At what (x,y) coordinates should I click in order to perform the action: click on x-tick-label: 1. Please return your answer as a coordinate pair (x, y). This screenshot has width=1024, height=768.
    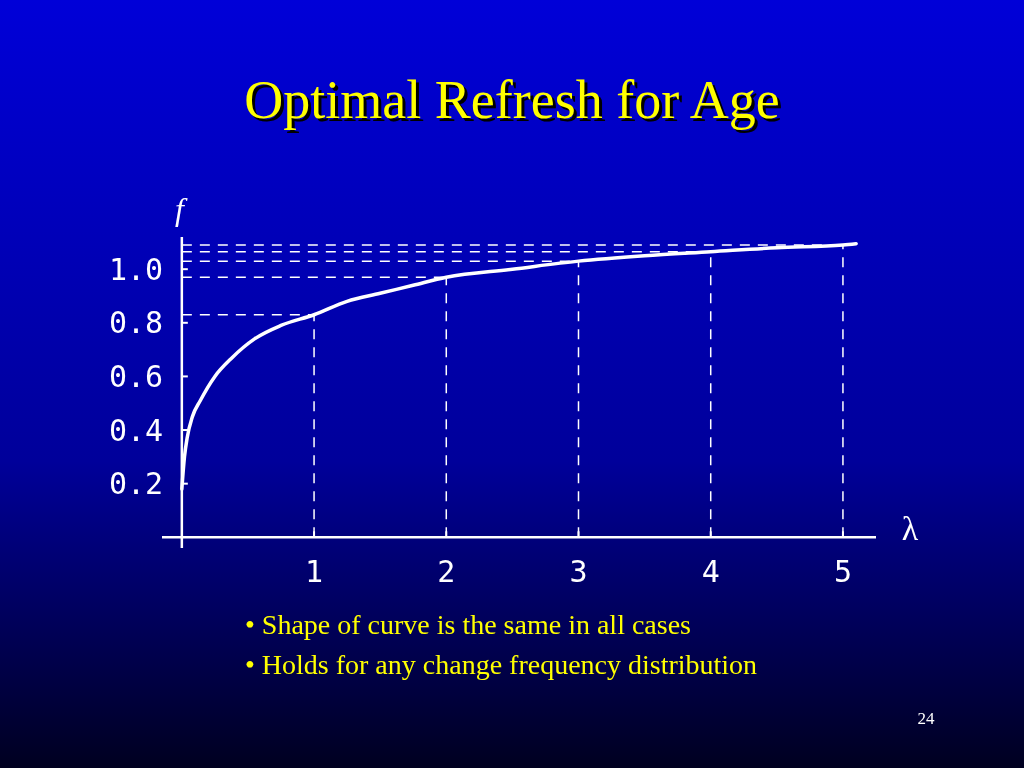
    Looking at the image, I should click on (314, 571).